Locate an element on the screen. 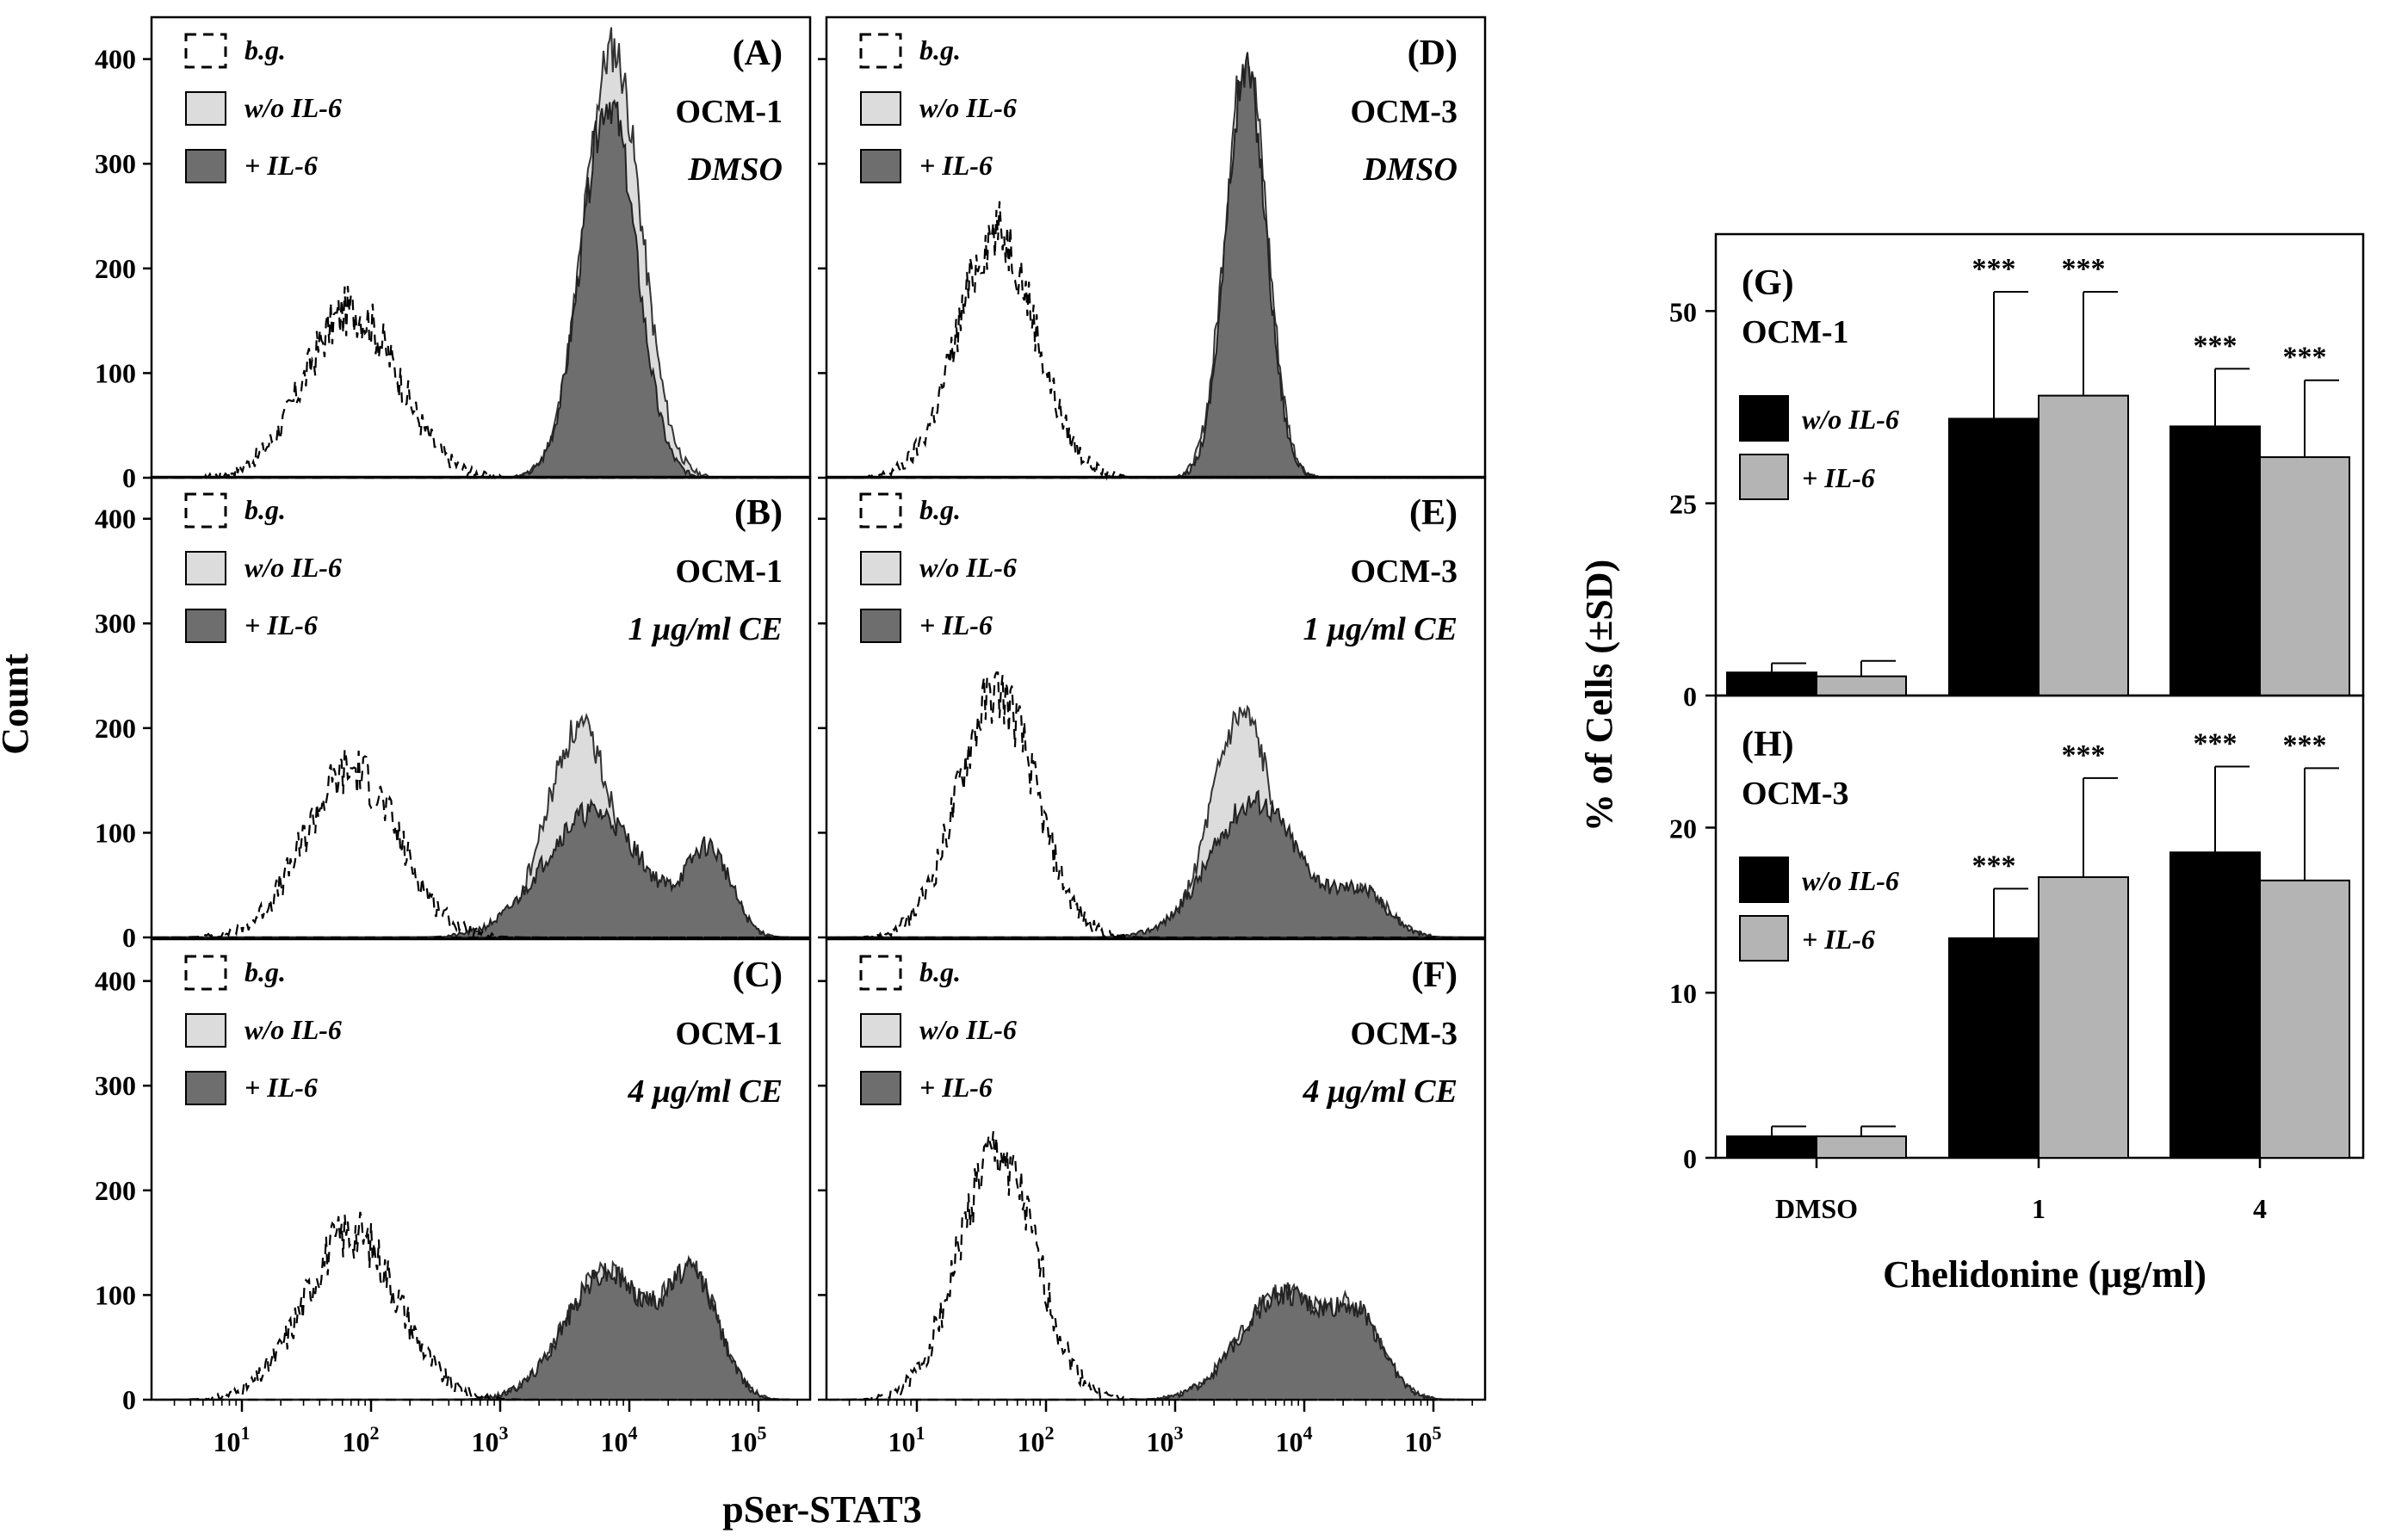 Image resolution: width=2383 pixels, height=1540 pixels. x-tick-label: 10⁴ is located at coordinates (620, 1439).